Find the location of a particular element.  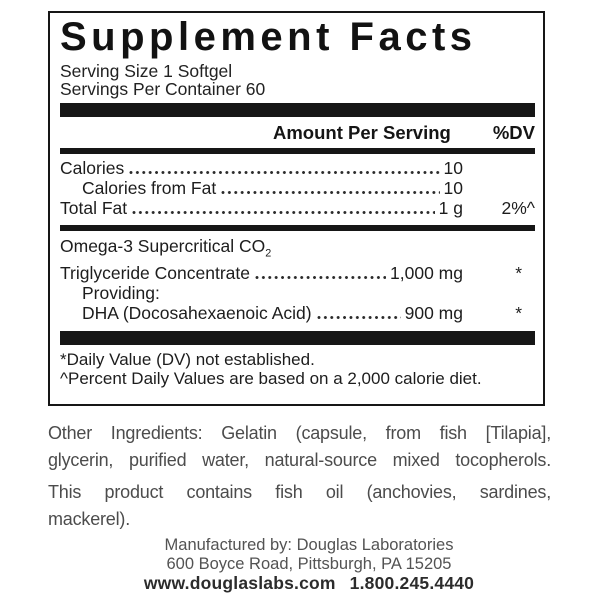

column-header-row: Amount Per Serving %DV is located at coordinates (297, 132).